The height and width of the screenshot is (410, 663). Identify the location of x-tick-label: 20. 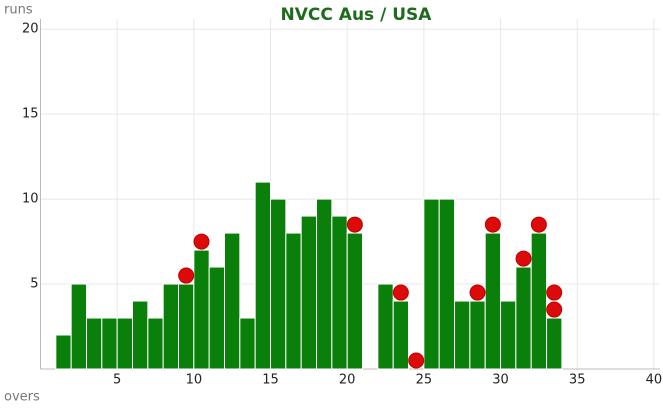
(347, 380).